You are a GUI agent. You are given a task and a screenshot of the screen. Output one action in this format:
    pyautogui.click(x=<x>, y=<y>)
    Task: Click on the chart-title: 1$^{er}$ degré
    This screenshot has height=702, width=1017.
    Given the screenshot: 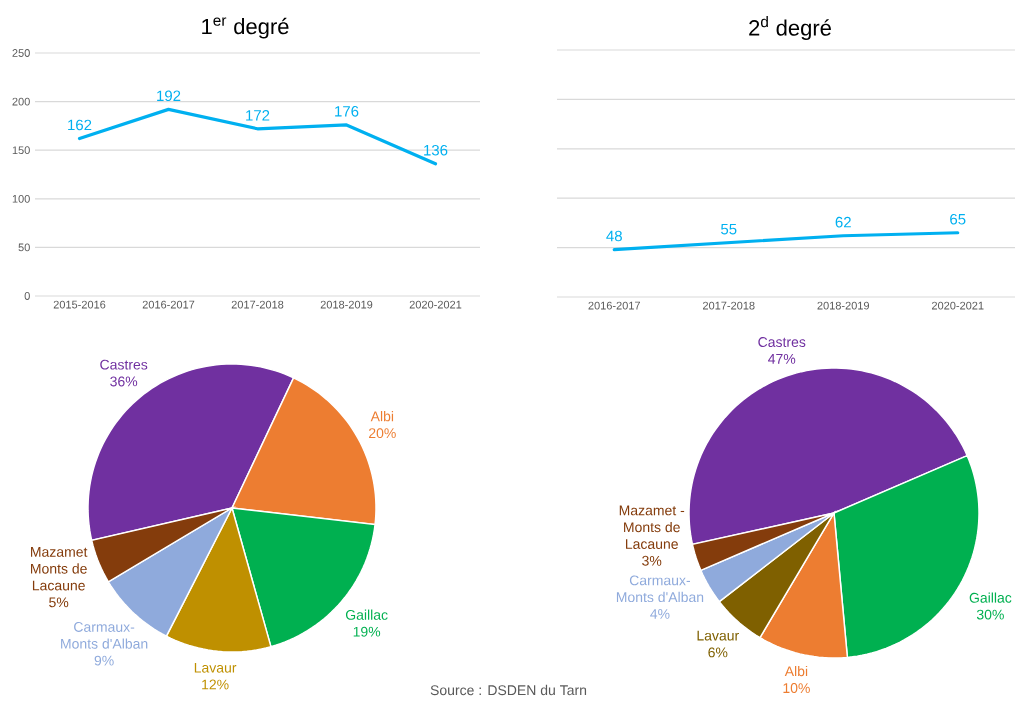 What is the action you would take?
    pyautogui.click(x=245, y=28)
    